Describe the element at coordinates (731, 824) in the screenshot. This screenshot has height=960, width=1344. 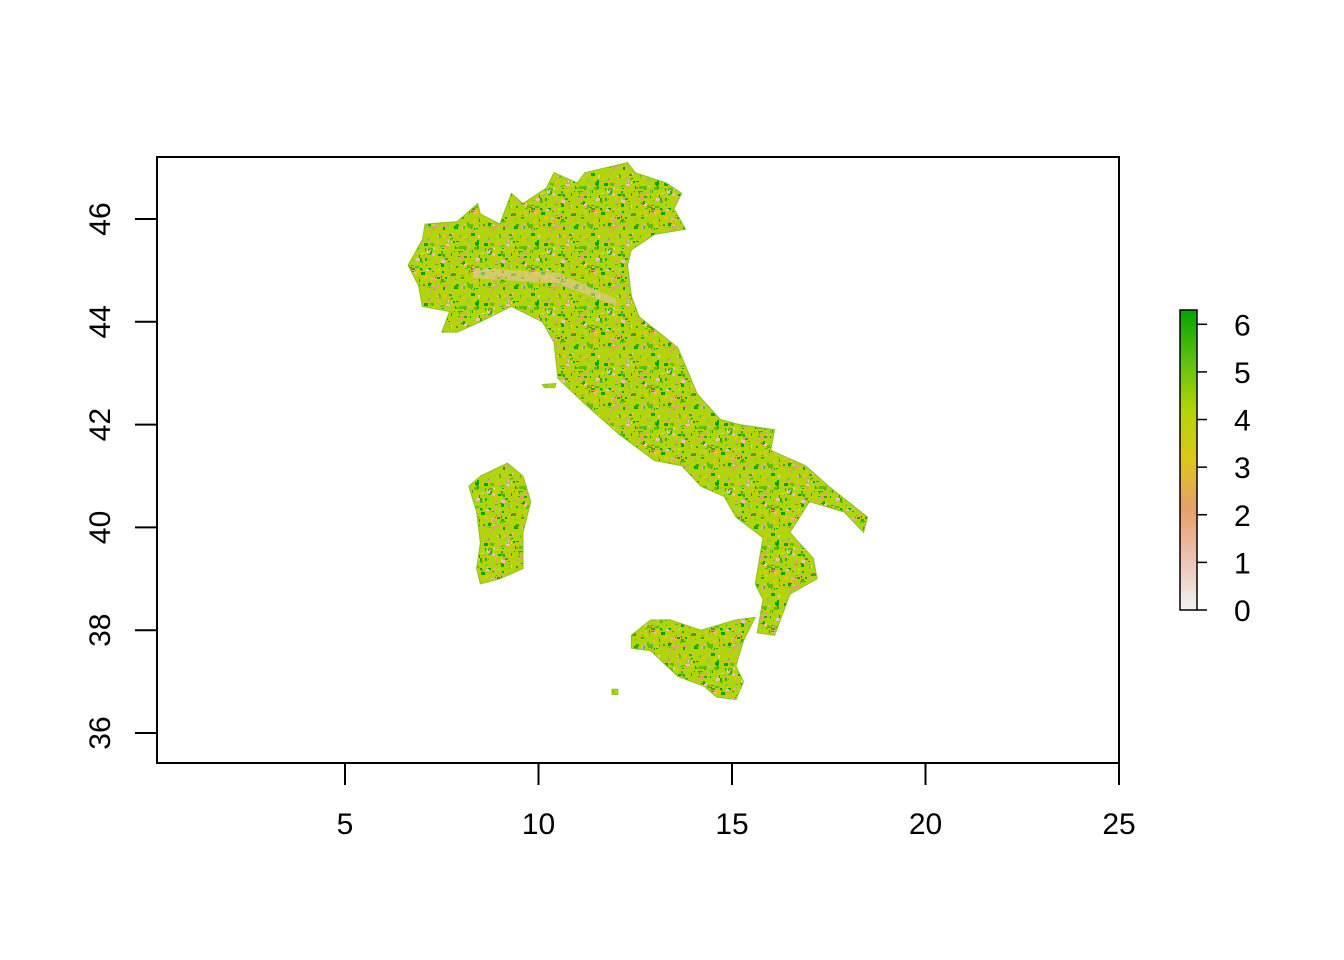
I see `x-tick-label: 15` at that location.